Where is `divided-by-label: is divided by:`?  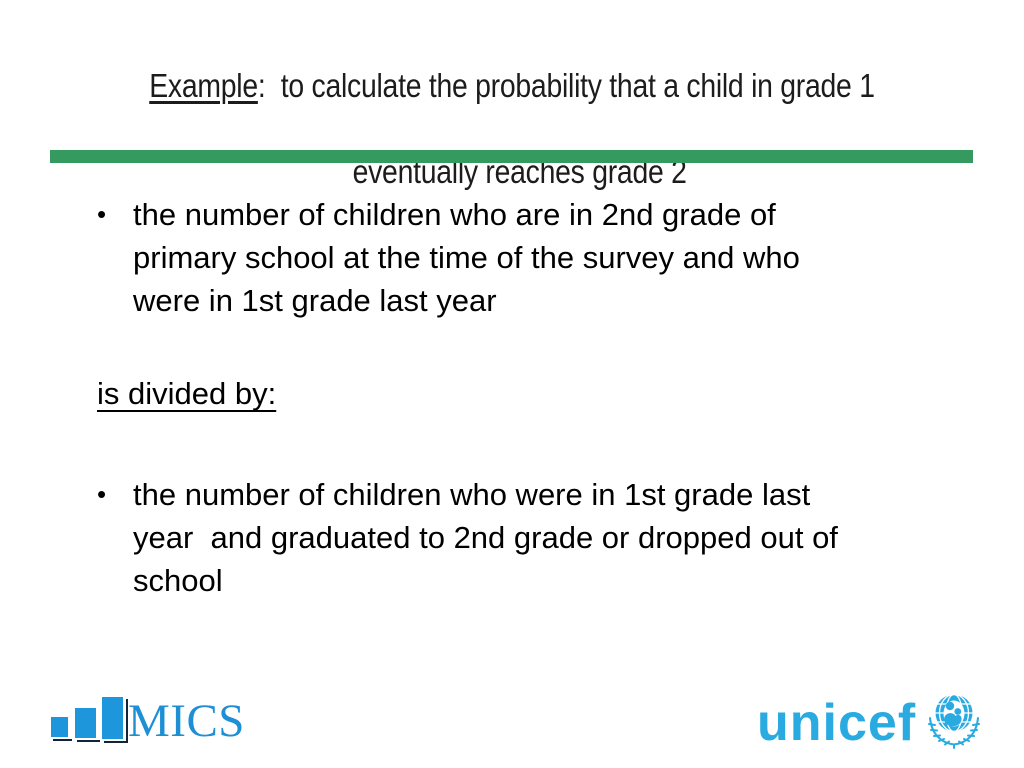
divided-by-label: is divided by: is located at coordinates (187, 393).